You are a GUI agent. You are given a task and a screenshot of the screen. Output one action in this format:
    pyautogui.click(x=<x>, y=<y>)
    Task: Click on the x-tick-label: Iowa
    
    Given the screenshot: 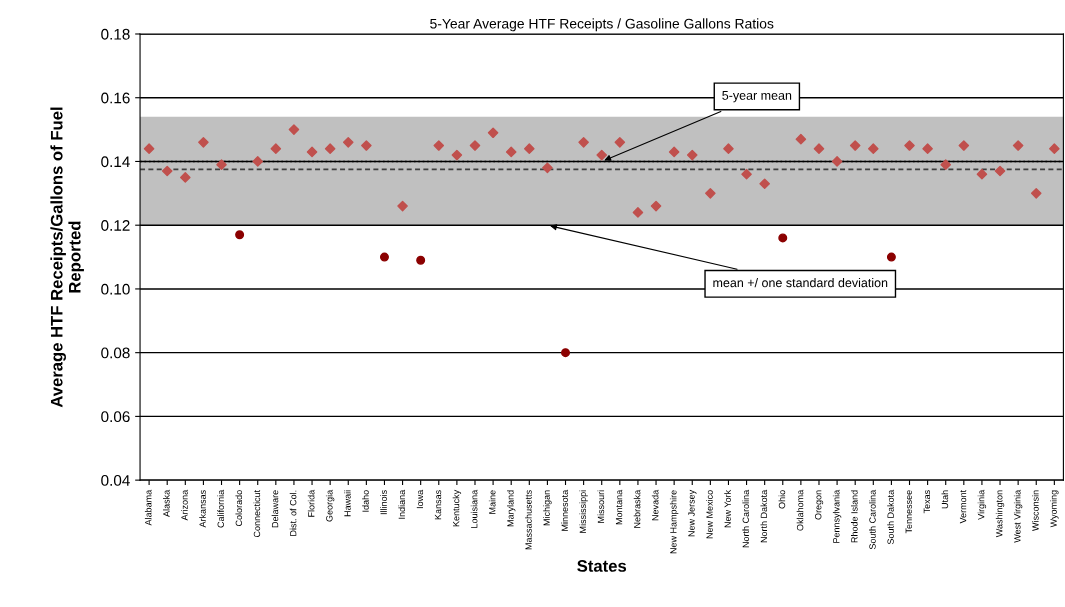 What is the action you would take?
    pyautogui.click(x=420, y=499)
    